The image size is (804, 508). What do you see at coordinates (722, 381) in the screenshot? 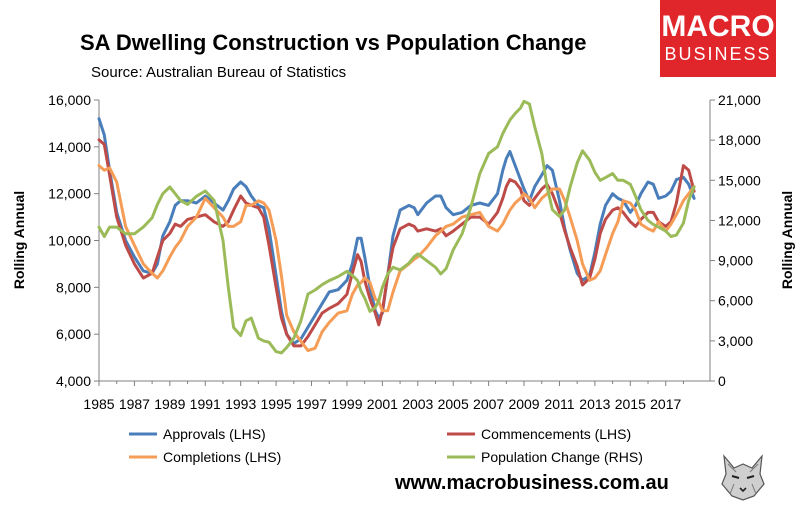
I see `y-right-tick-label: 0` at bounding box center [722, 381].